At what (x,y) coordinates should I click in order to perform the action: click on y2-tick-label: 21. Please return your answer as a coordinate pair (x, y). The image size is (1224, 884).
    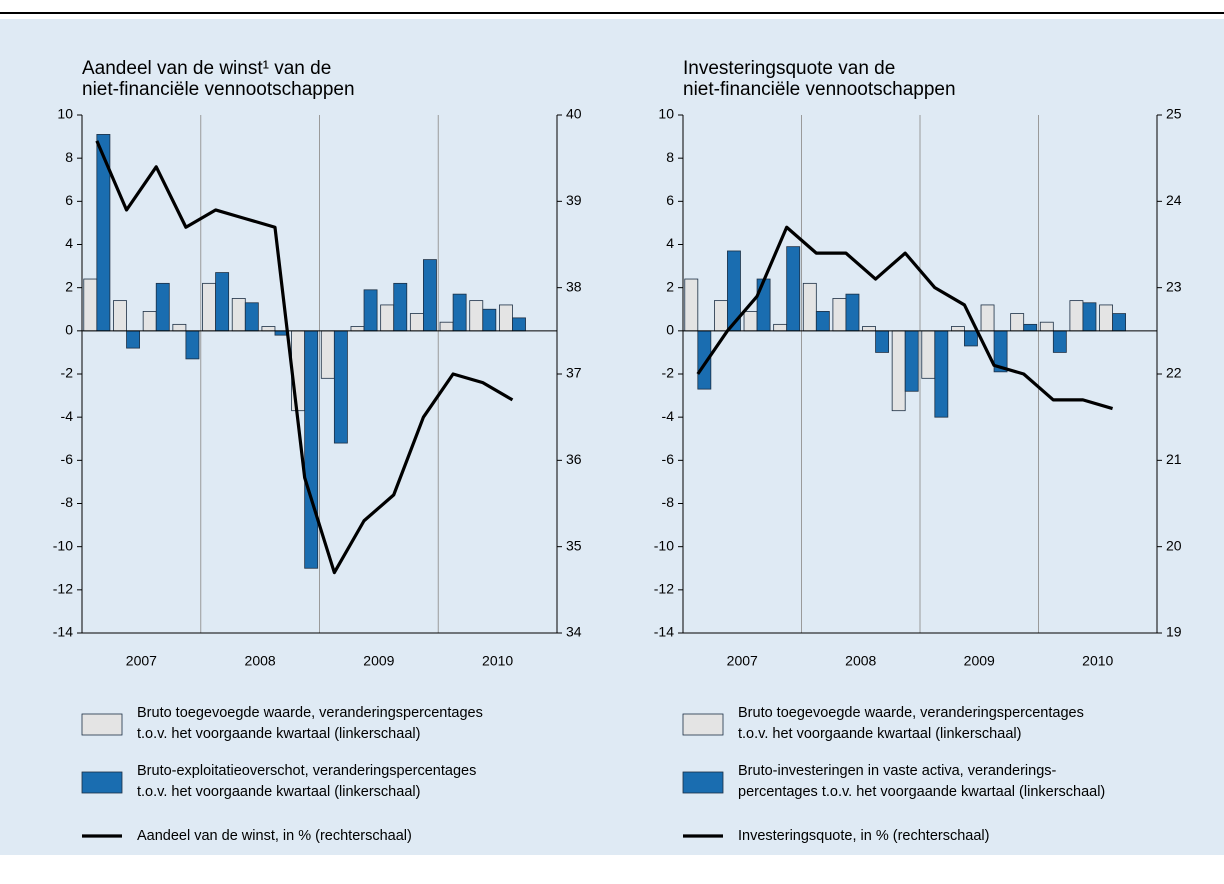
    Looking at the image, I should click on (1174, 459).